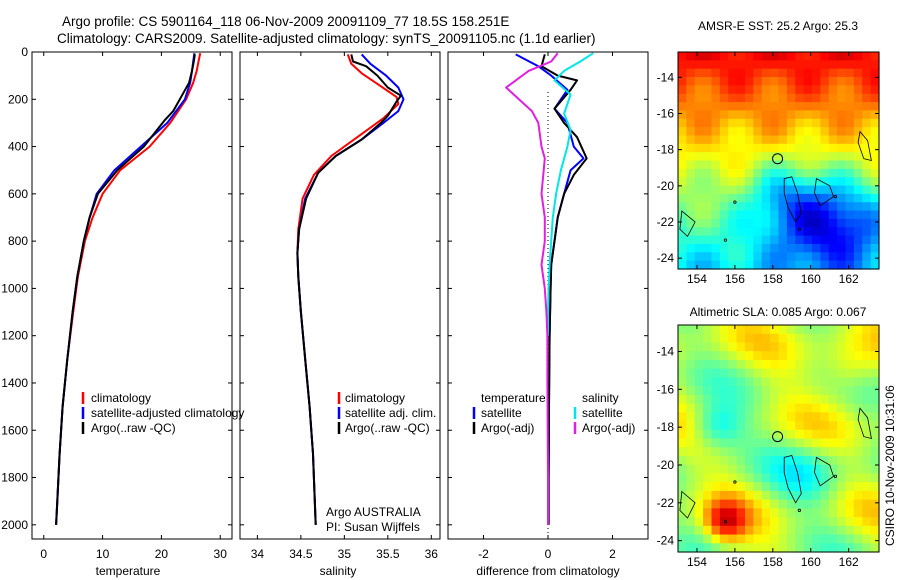 This screenshot has height=580, width=900. What do you see at coordinates (350, 289) in the screenshot?
I see `salinity-plot-area` at bounding box center [350, 289].